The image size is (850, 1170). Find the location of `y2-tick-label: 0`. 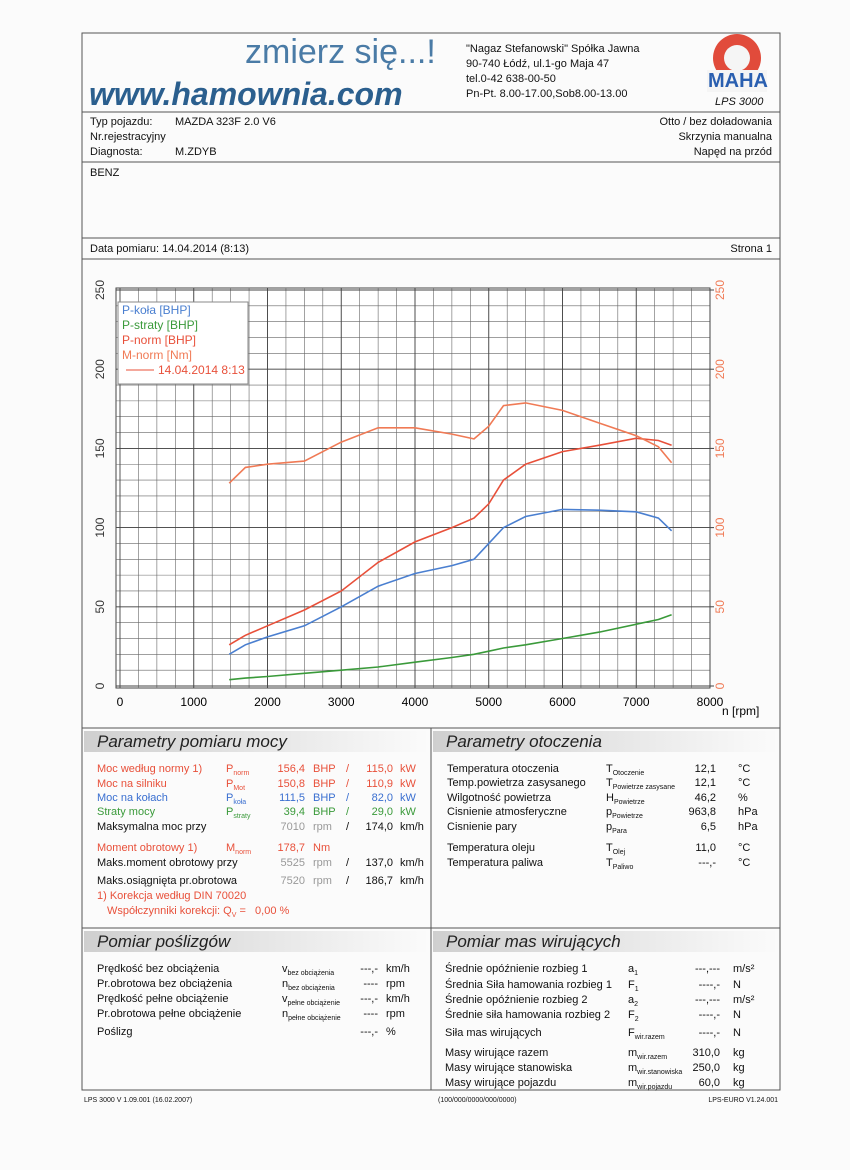

y2-tick-label: 0 is located at coordinates (720, 685).